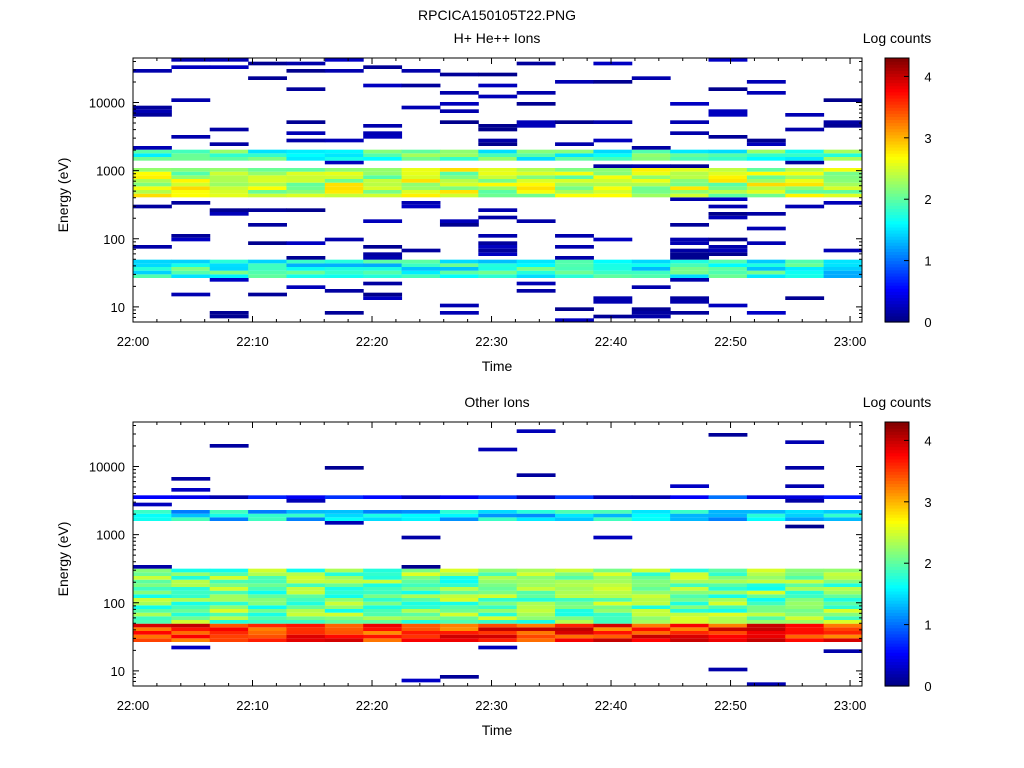  What do you see at coordinates (110, 535) in the screenshot?
I see `y-tick-label: 1000` at bounding box center [110, 535].